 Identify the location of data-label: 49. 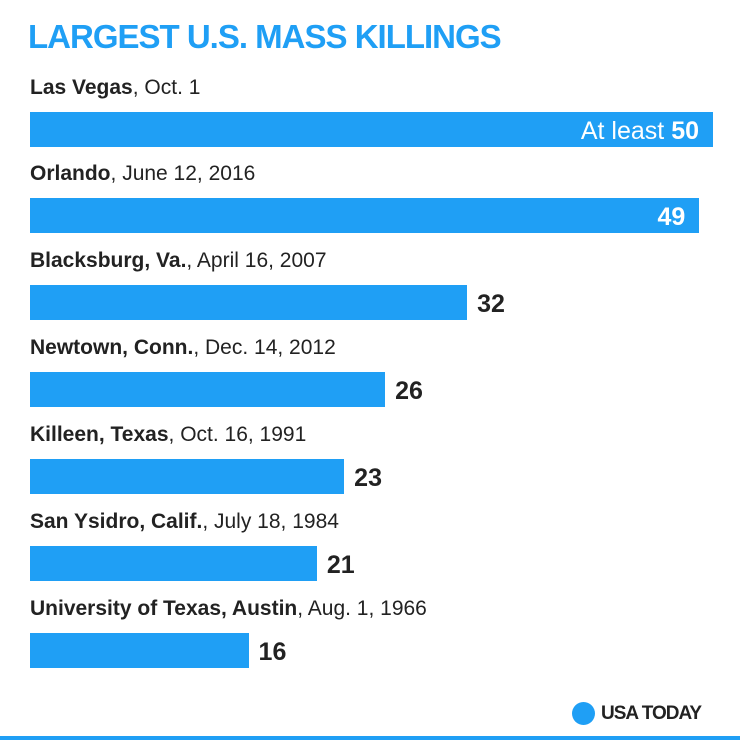
(671, 217).